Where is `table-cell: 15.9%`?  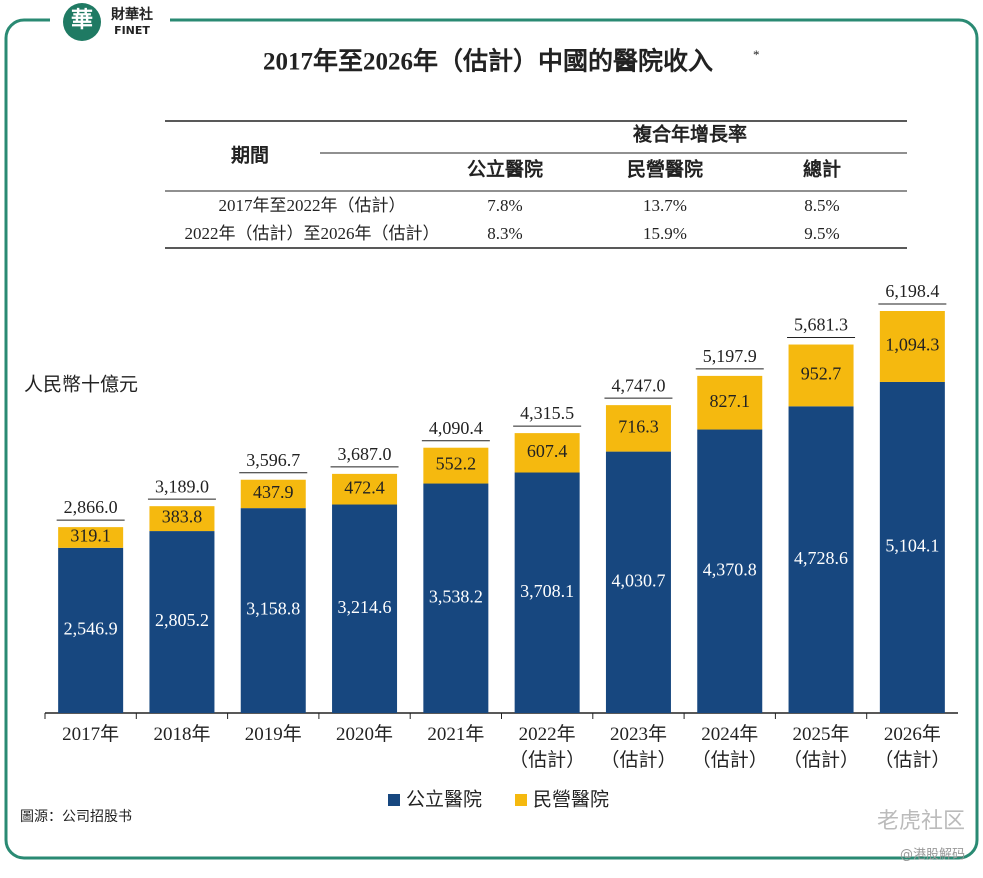
table-cell: 15.9% is located at coordinates (665, 233).